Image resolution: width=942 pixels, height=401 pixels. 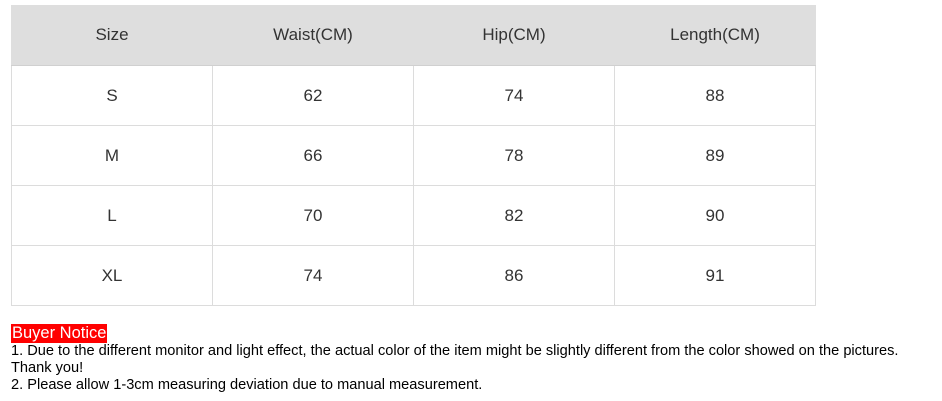 I want to click on table-row: XL 74 86 91, so click(x=413, y=275).